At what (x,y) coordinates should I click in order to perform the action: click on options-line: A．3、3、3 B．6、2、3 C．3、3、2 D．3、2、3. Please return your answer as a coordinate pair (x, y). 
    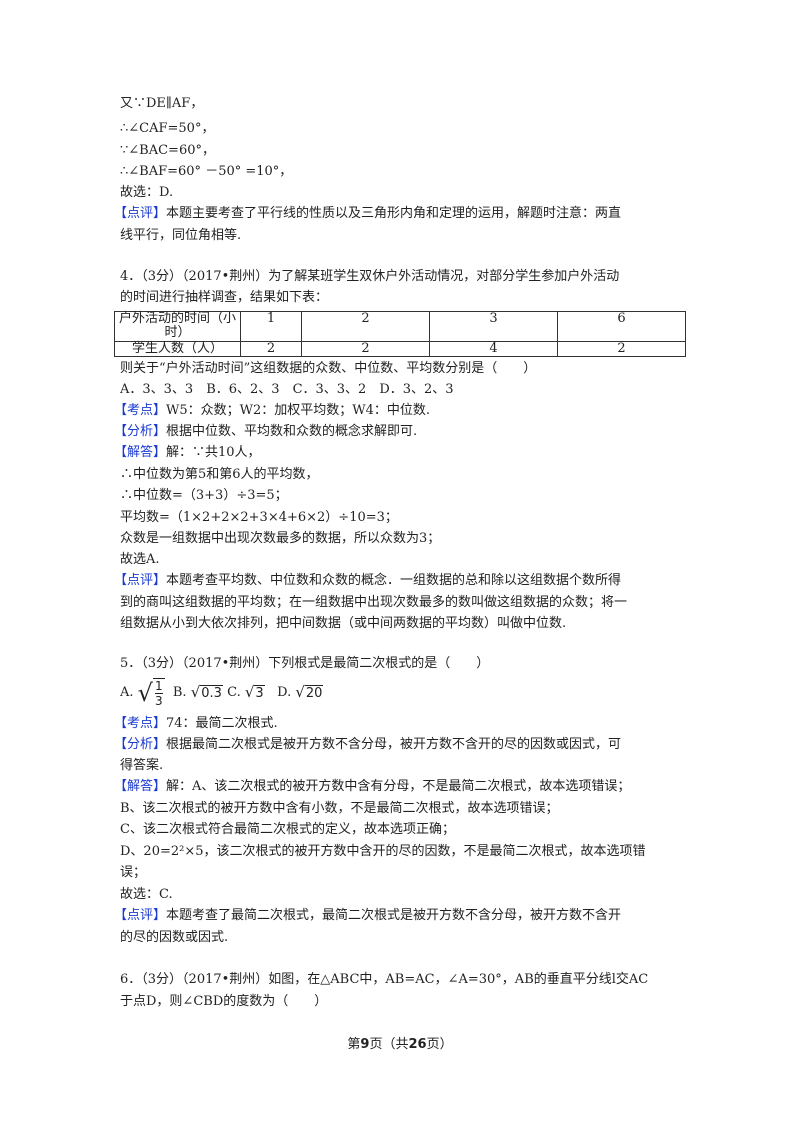
    Looking at the image, I should click on (287, 389).